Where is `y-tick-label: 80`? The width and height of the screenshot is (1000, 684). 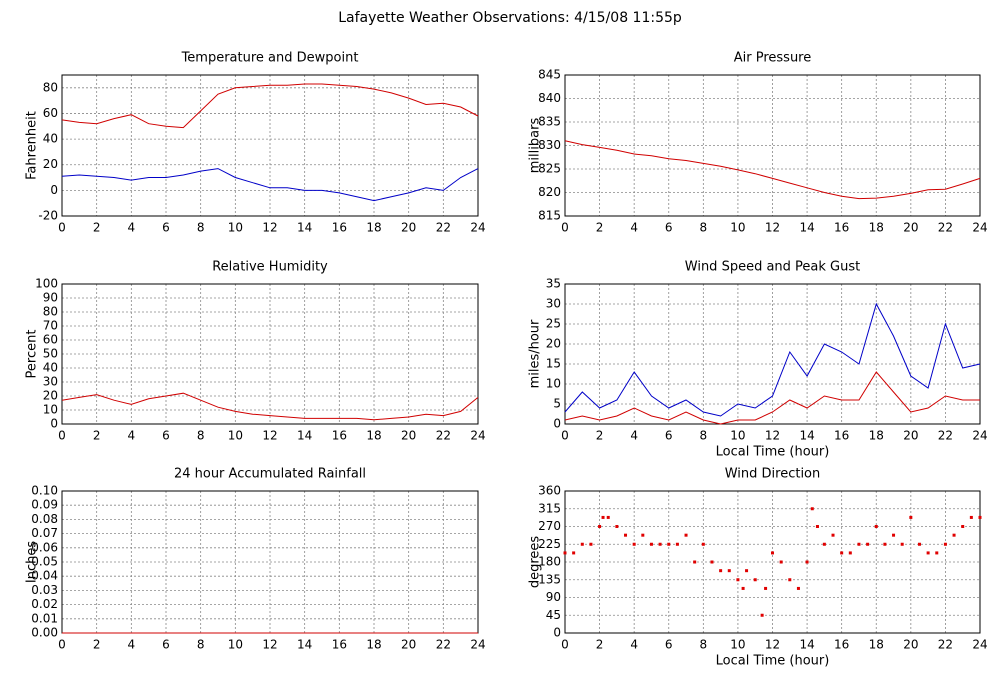 y-tick-label: 80 is located at coordinates (50, 312).